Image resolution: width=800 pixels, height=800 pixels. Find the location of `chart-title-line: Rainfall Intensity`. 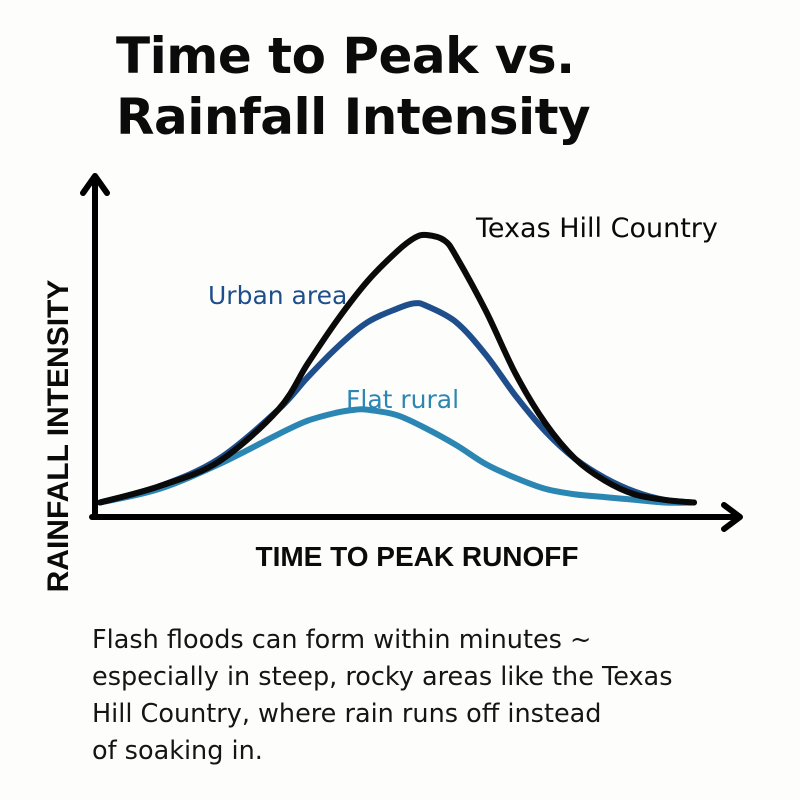

chart-title-line: Rainfall Intensity is located at coordinates (353, 117).